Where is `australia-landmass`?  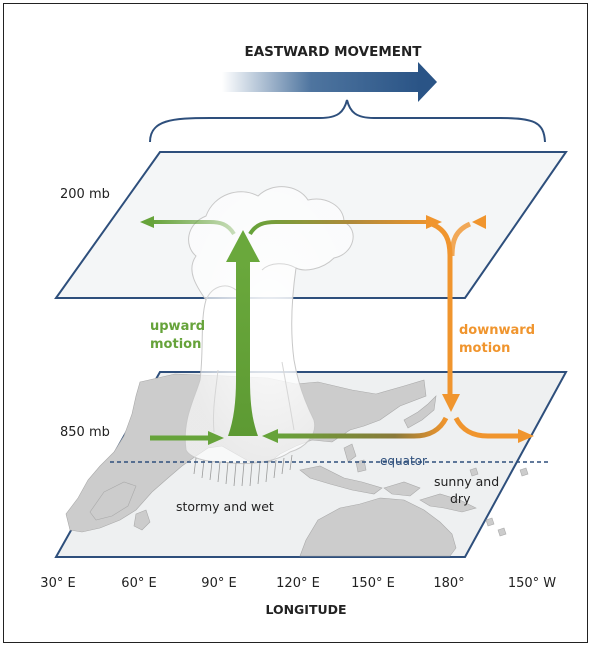
australia-landmass is located at coordinates (378, 527).